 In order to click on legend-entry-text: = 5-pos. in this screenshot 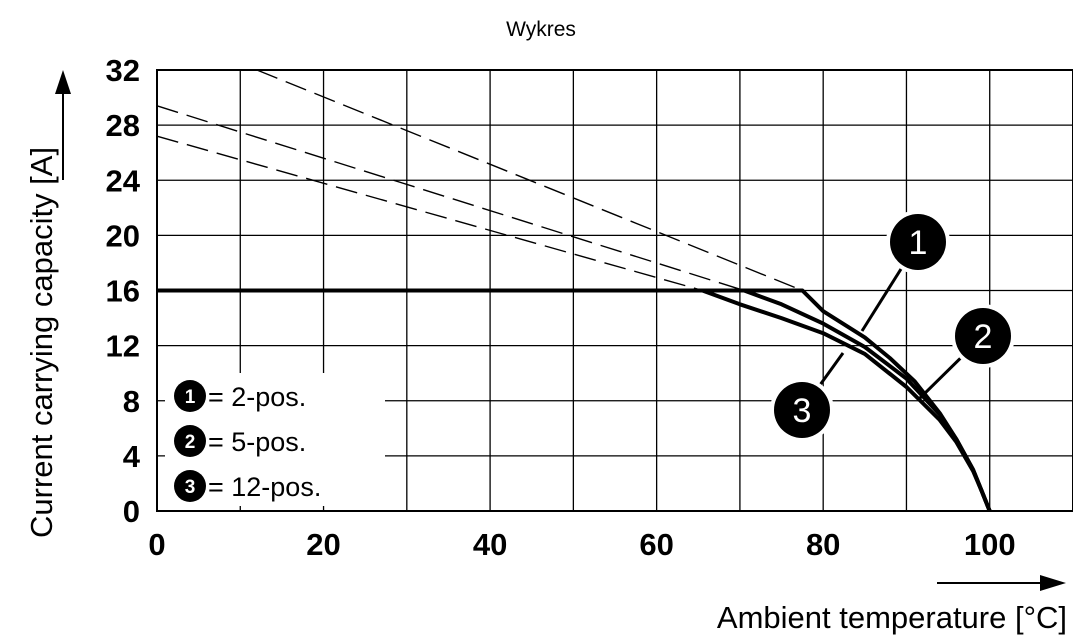, I will do `click(257, 442)`.